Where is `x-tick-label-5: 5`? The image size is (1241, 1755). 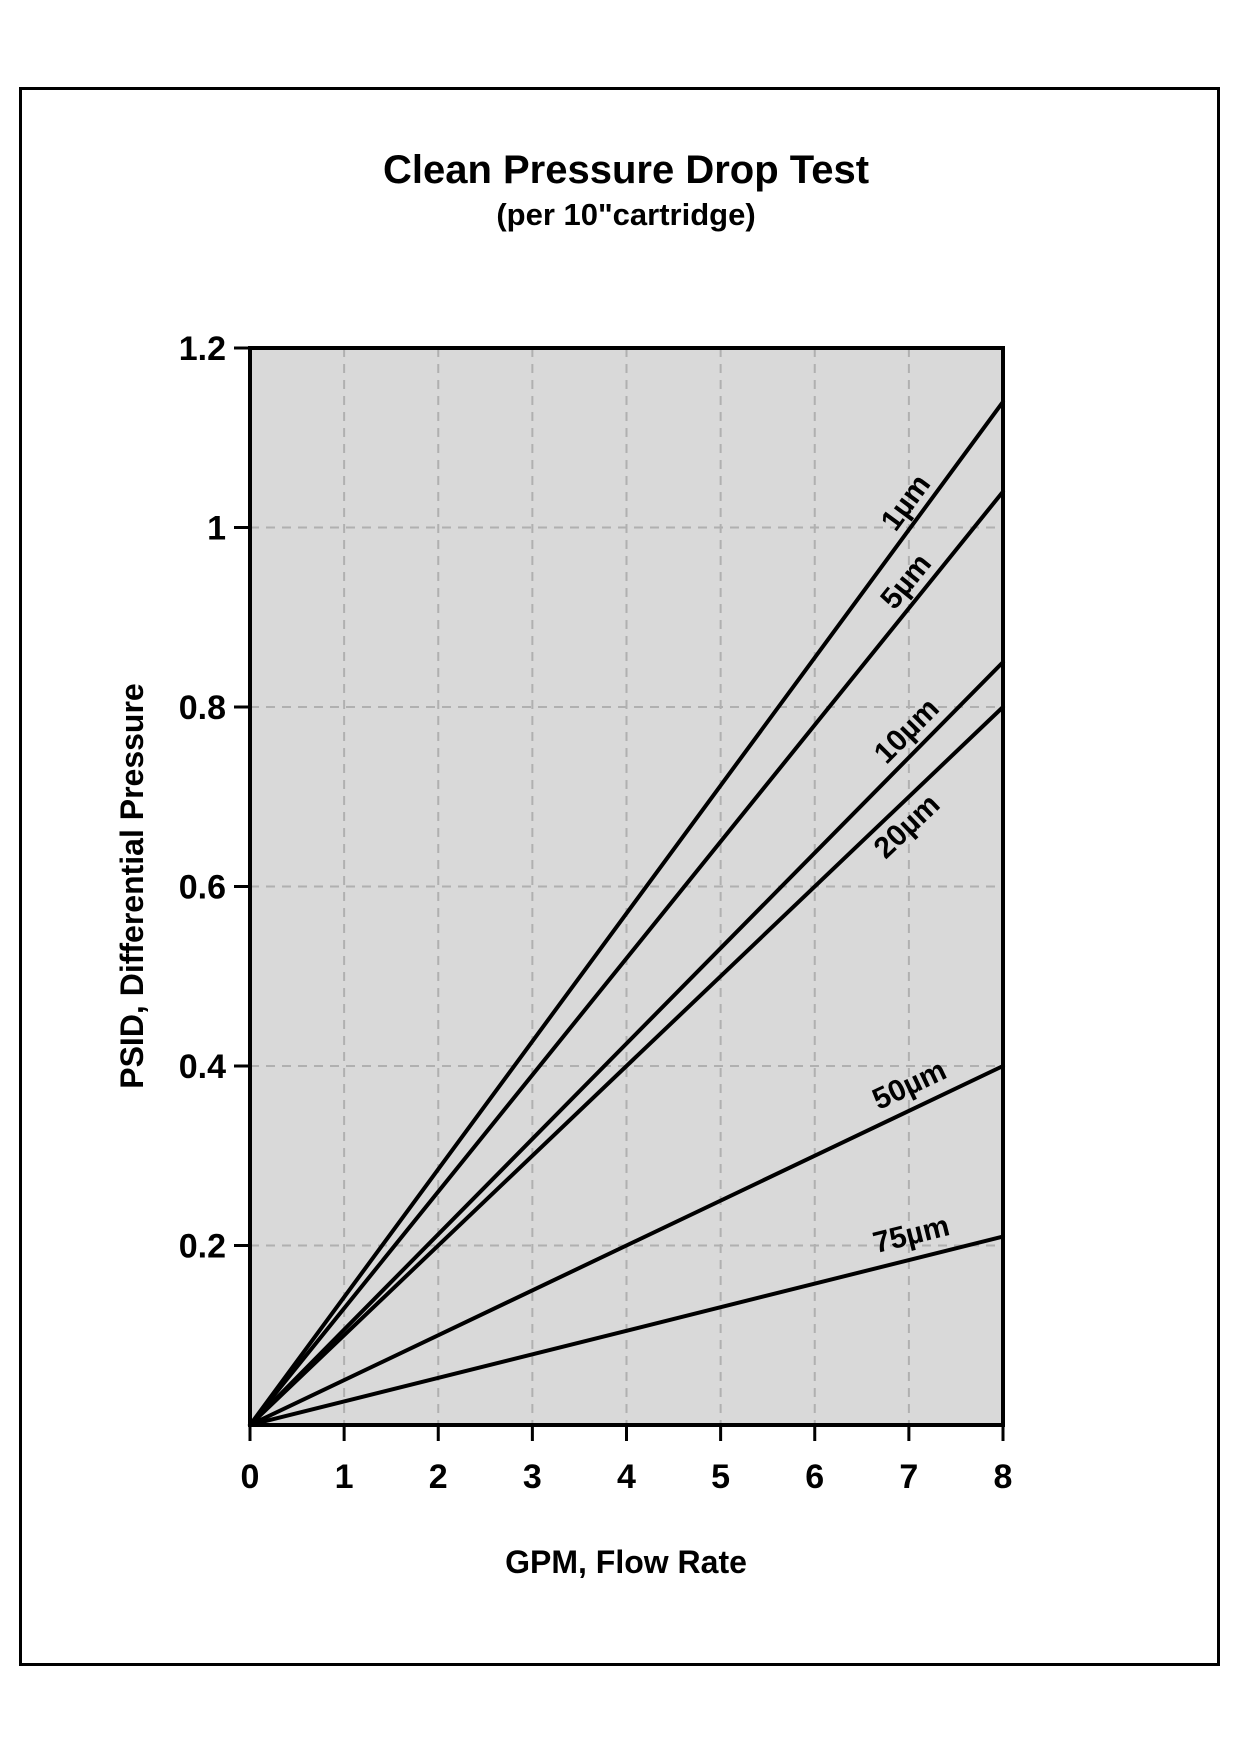
x-tick-label-5: 5 is located at coordinates (720, 1477).